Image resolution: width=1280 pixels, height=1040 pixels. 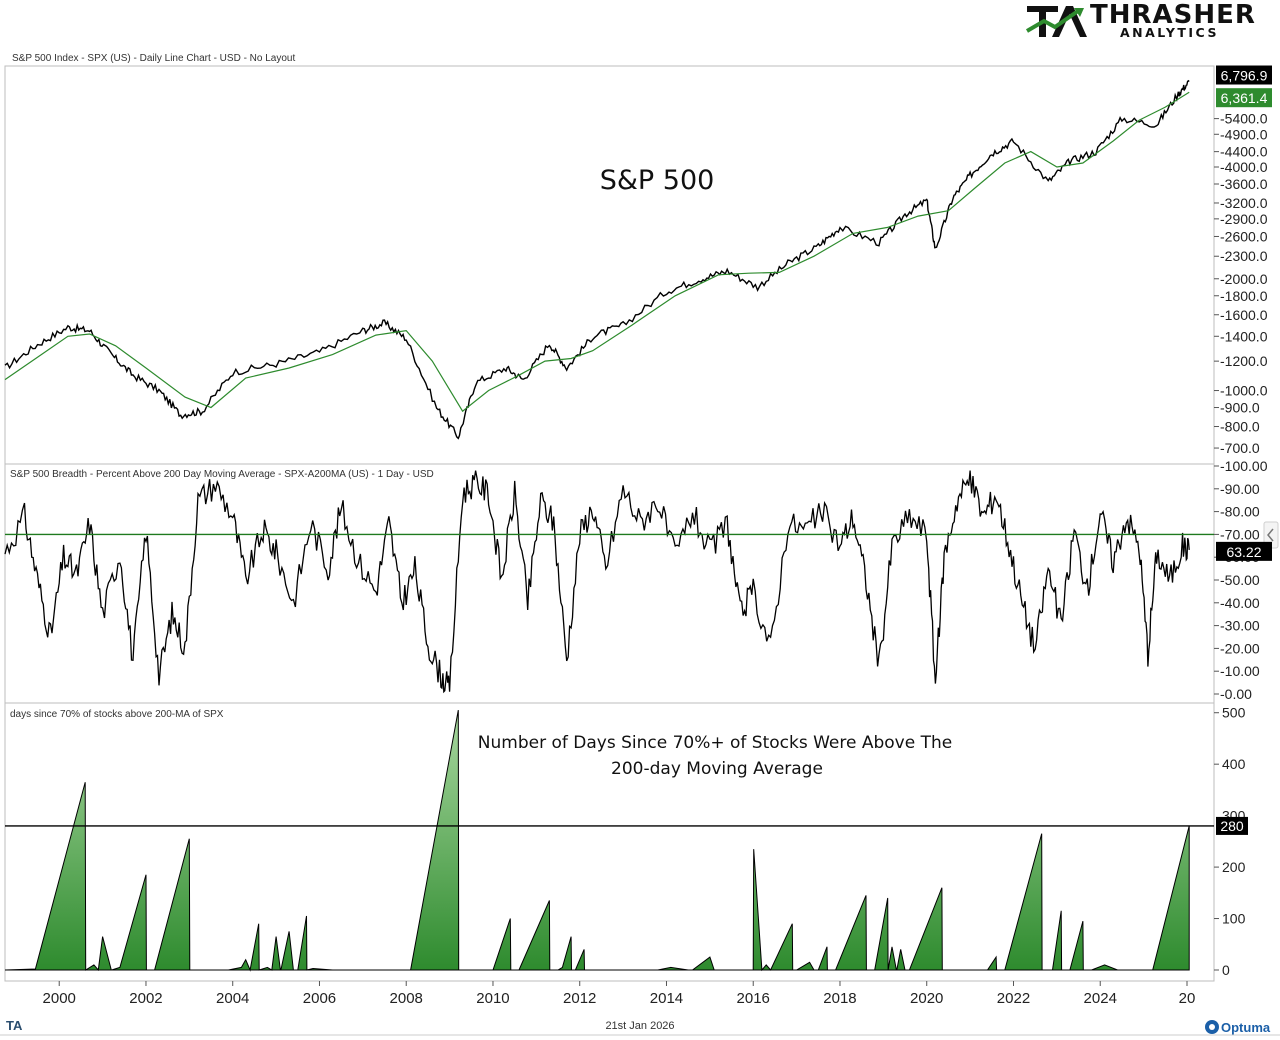 I want to click on days-y-tick-label: 500, so click(x=1234, y=713).